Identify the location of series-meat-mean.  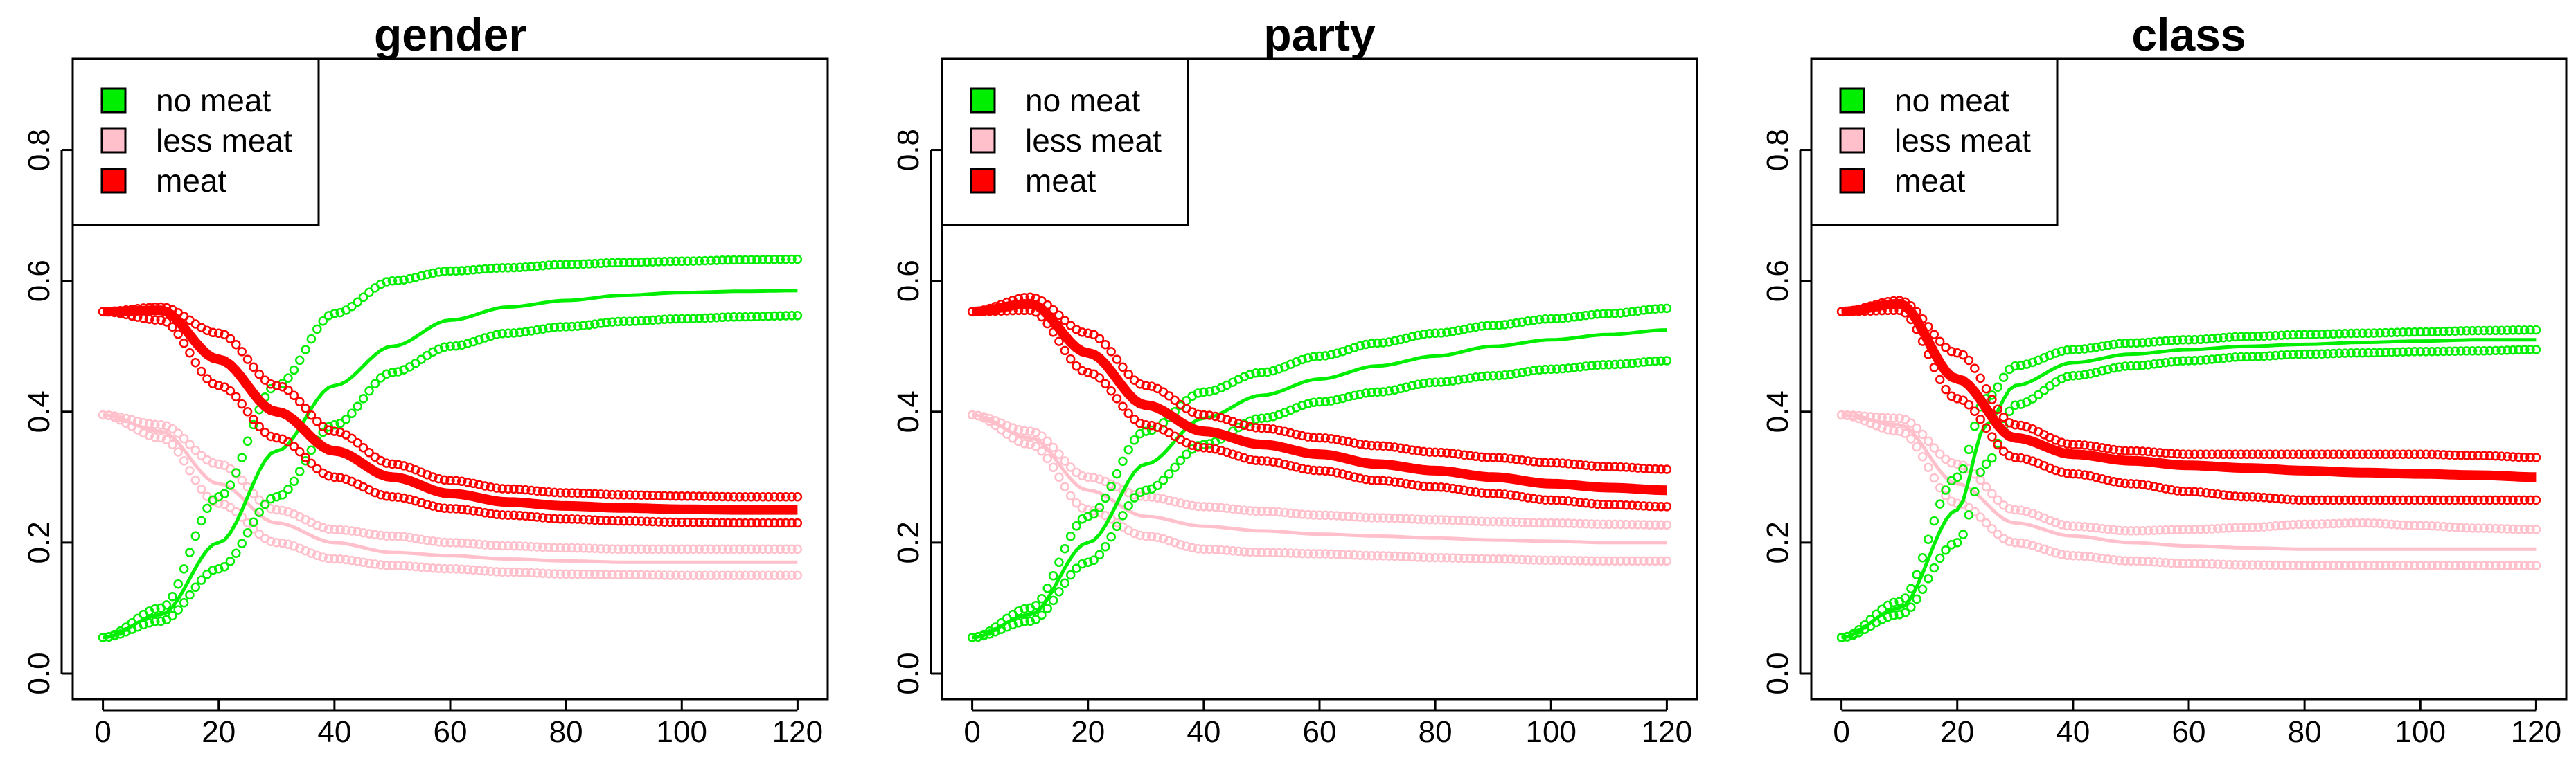
(450, 410).